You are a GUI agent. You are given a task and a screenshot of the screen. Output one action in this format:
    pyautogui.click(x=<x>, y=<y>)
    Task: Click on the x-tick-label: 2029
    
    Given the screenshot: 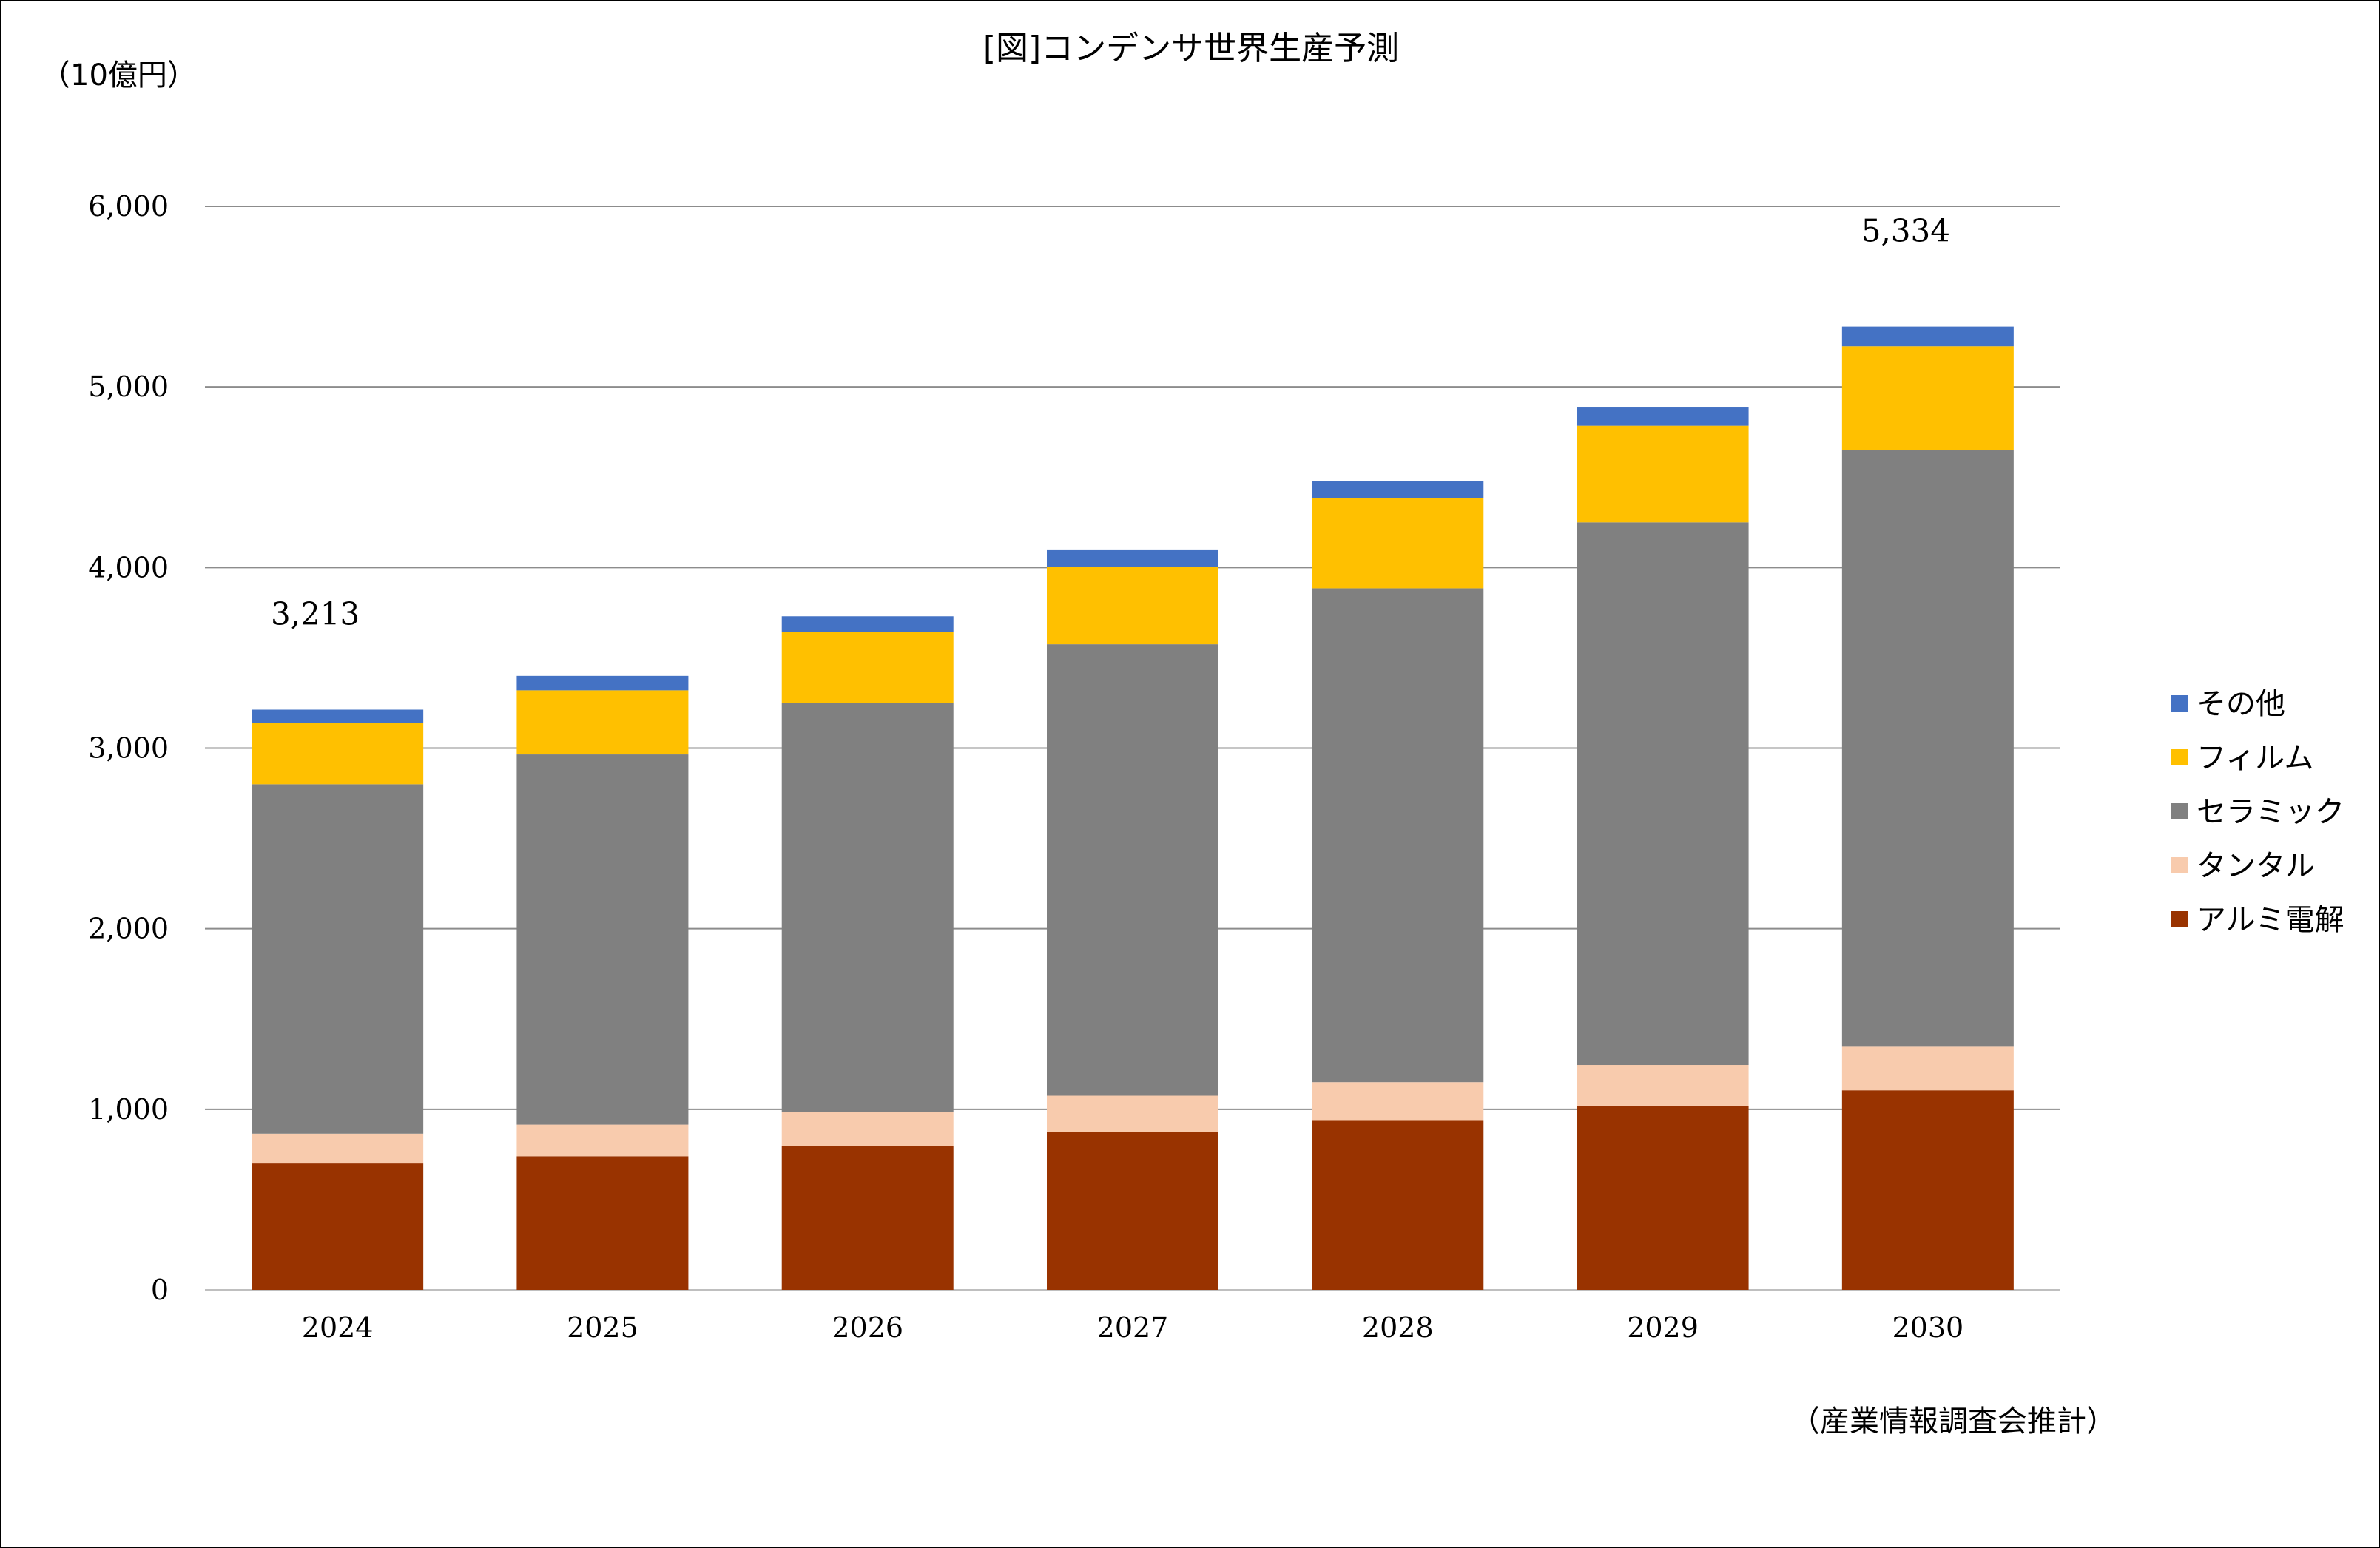 What is the action you would take?
    pyautogui.click(x=1663, y=1328)
    